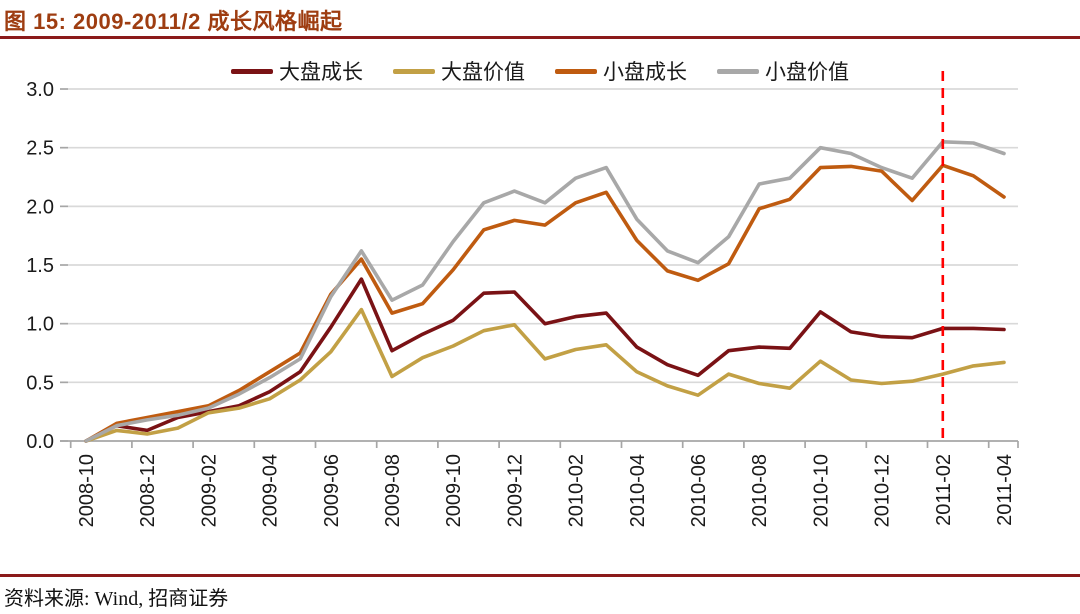  I want to click on x-tick-label: 2008-10, so click(87, 490).